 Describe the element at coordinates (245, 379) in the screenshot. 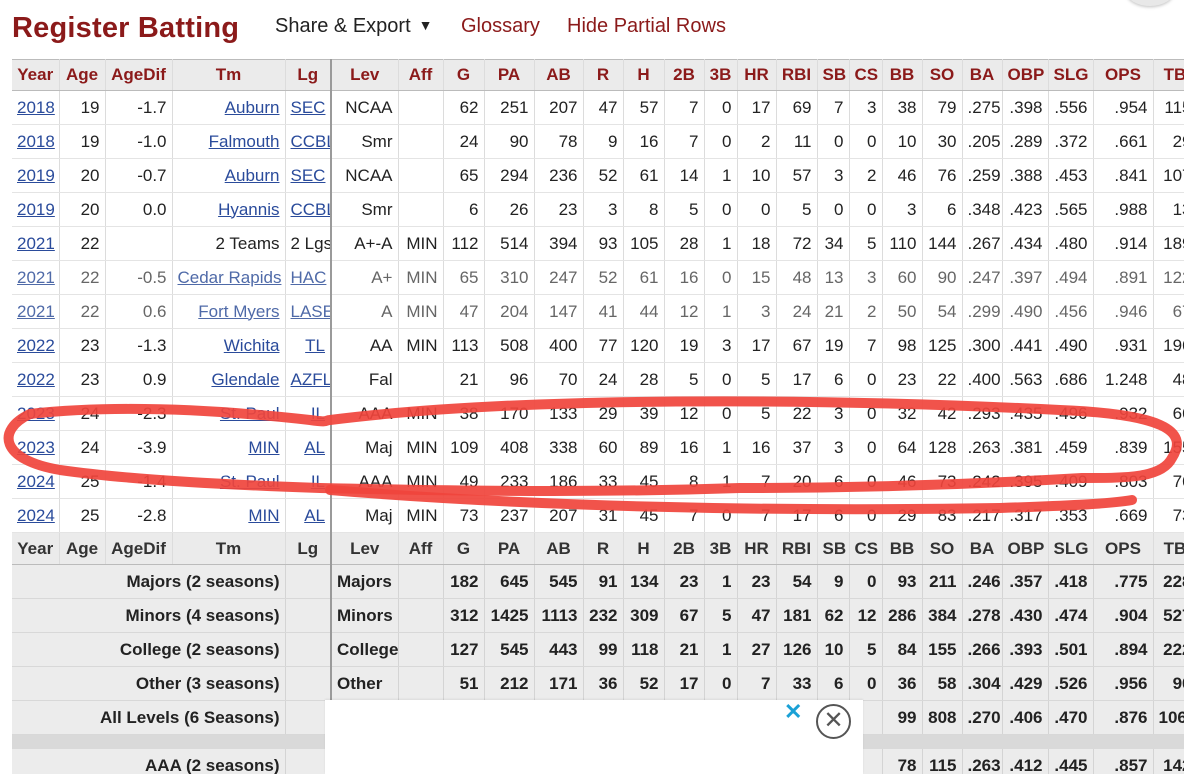

I see `tm-link: Glendale` at that location.